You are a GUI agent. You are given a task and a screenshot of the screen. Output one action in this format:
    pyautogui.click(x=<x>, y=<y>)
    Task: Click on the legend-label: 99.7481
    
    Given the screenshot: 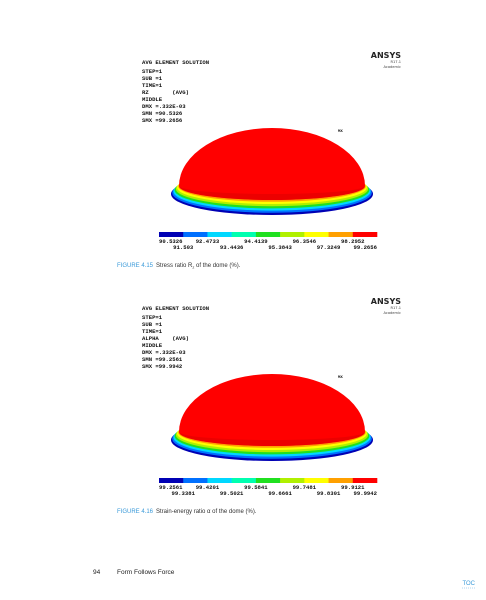 What is the action you would take?
    pyautogui.click(x=305, y=487)
    